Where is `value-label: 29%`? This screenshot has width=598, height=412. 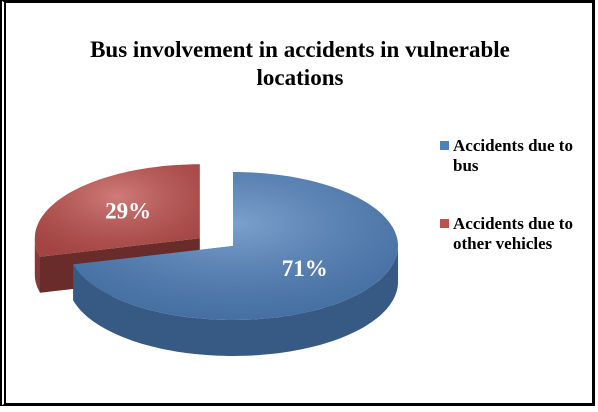 value-label: 29% is located at coordinates (128, 211).